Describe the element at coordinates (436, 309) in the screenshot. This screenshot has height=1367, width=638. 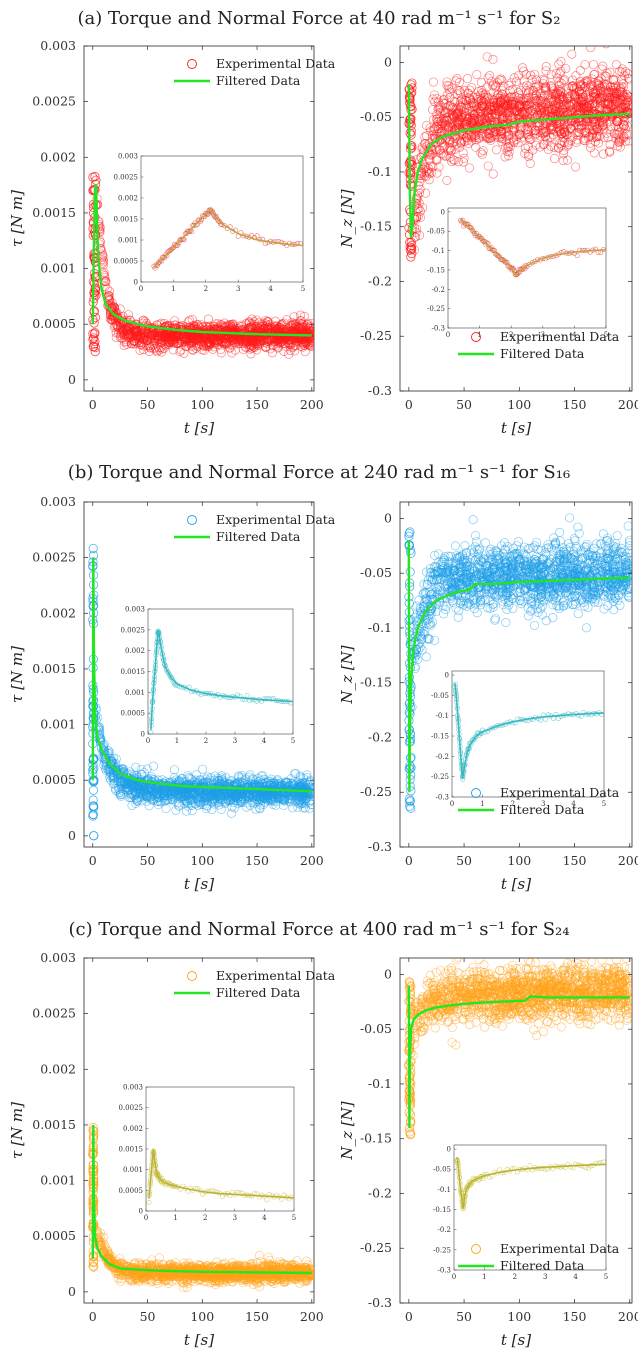
I see `inset-y-tick-label: -0.25` at that location.